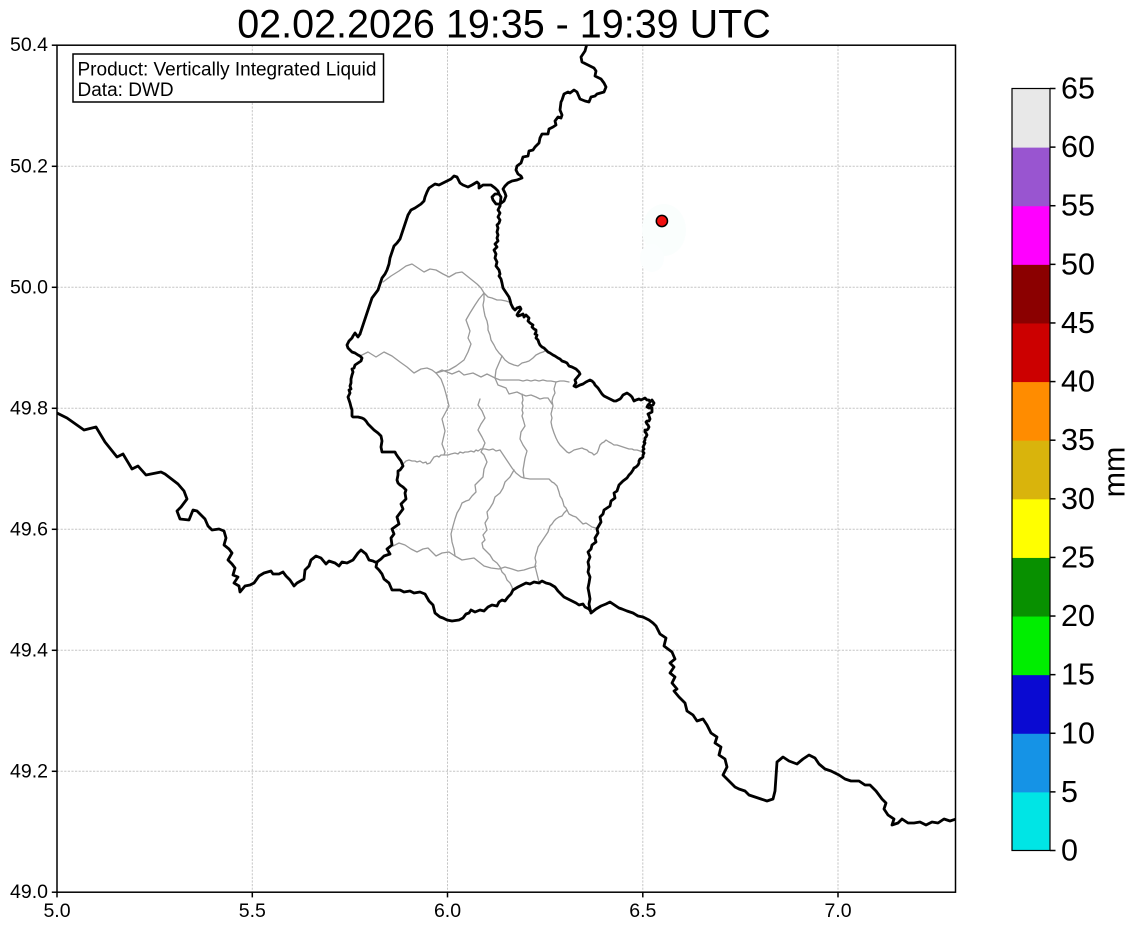 Image resolution: width=1138 pixels, height=930 pixels. I want to click on svg-text: 49.2, so click(29, 771).